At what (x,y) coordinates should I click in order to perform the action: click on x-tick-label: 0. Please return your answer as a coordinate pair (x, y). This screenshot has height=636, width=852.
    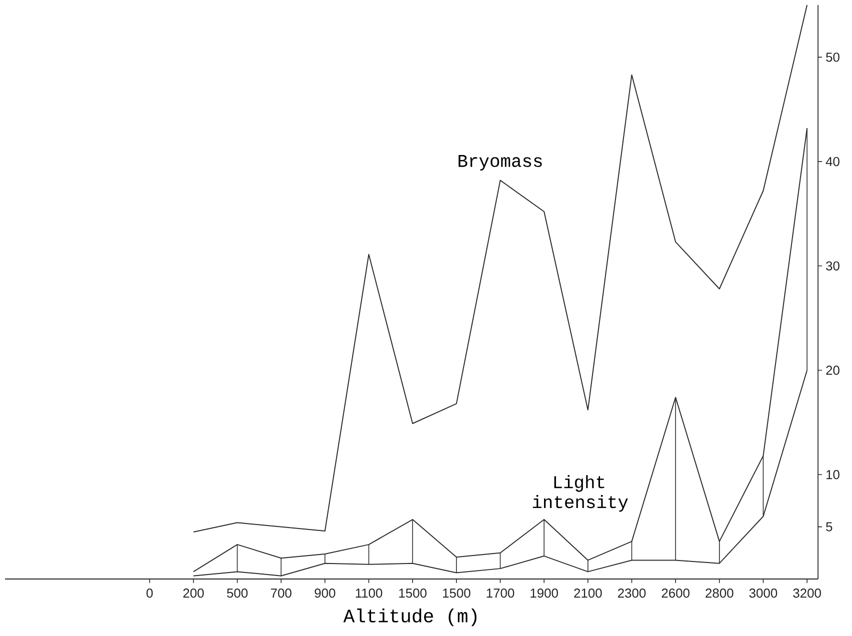
    Looking at the image, I should click on (149, 593).